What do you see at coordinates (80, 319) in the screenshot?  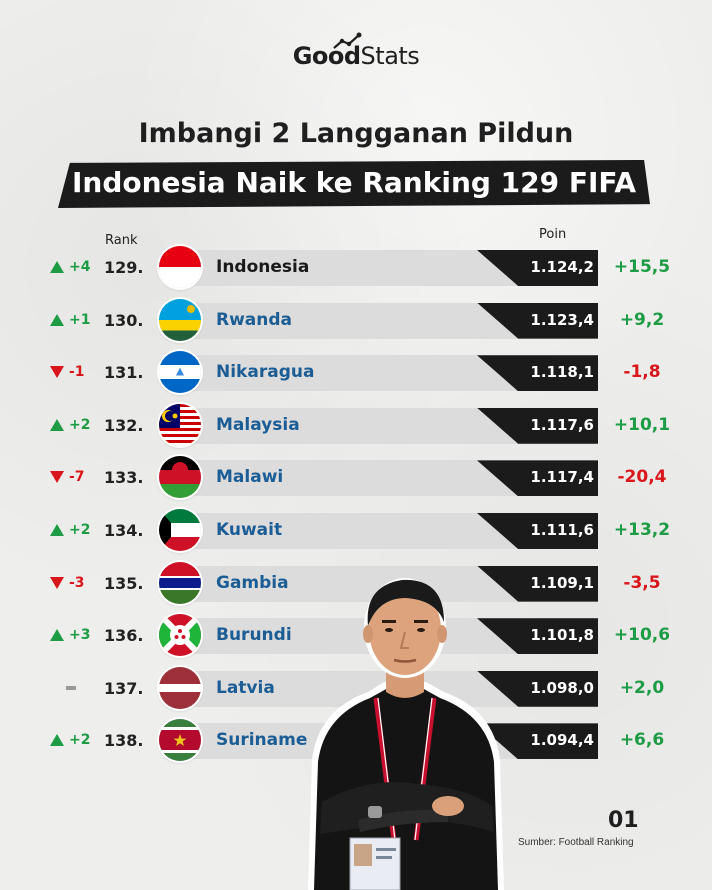 I see `rank-change: +1` at bounding box center [80, 319].